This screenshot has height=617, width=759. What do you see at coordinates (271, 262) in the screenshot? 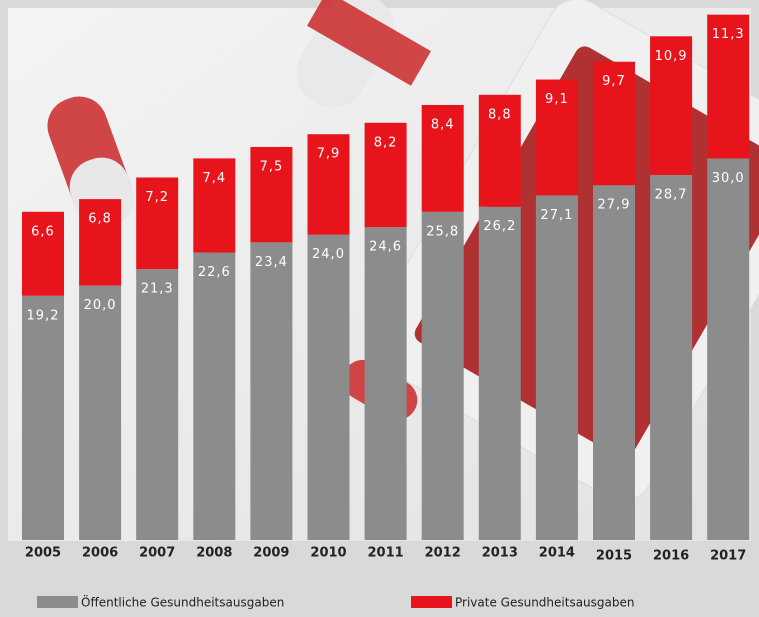
I see `data-label: 23,4` at bounding box center [271, 262].